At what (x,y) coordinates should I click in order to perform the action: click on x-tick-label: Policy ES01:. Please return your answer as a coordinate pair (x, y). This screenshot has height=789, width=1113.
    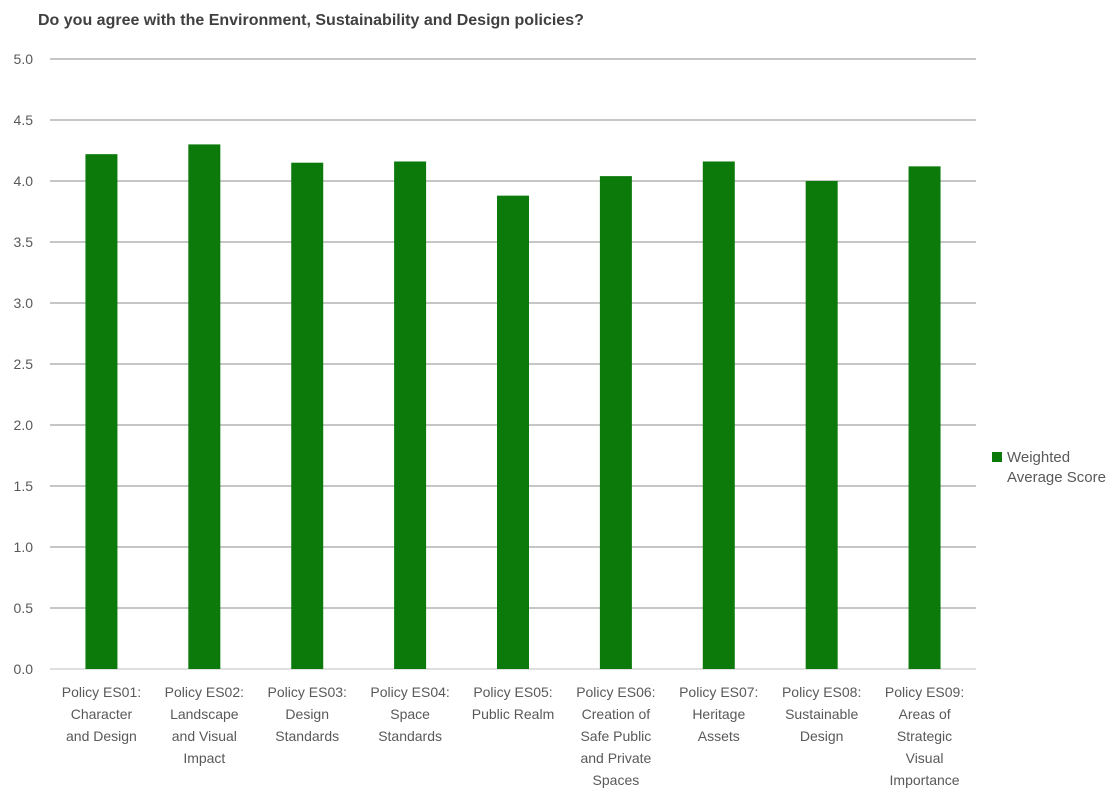
    Looking at the image, I should click on (101, 692).